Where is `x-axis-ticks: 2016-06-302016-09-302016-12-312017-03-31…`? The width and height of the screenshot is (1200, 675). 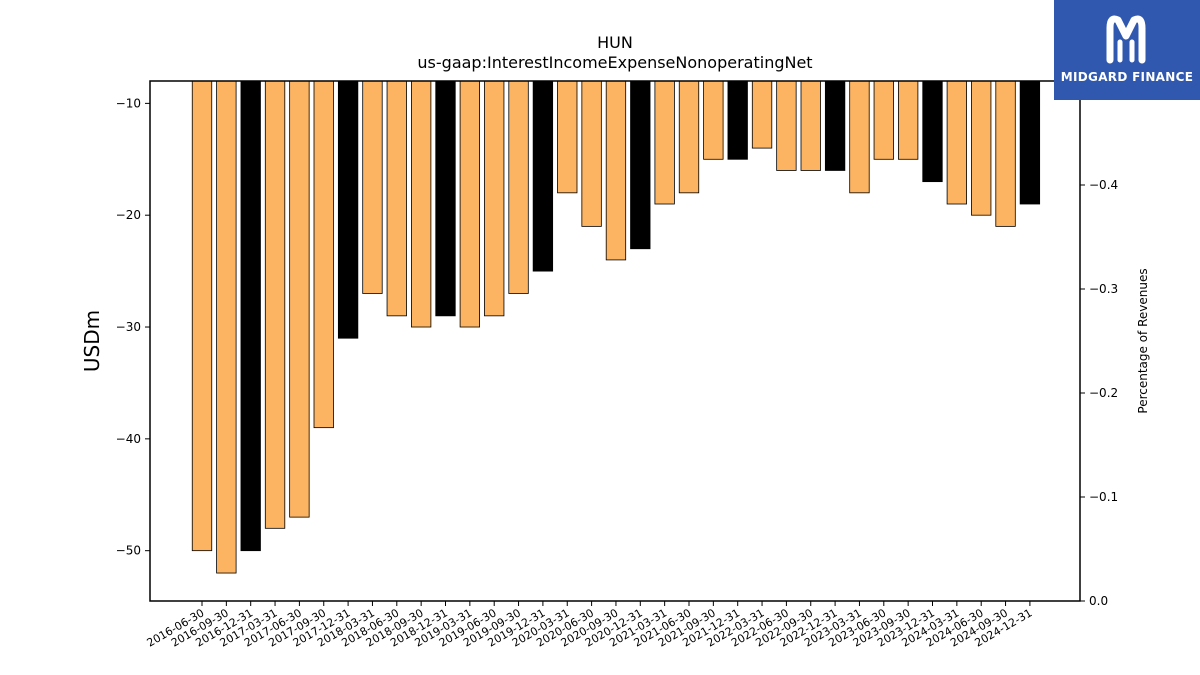
x-axis-ticks: 2016-06-302016-09-302016-12-312017-03-31… is located at coordinates (589, 625).